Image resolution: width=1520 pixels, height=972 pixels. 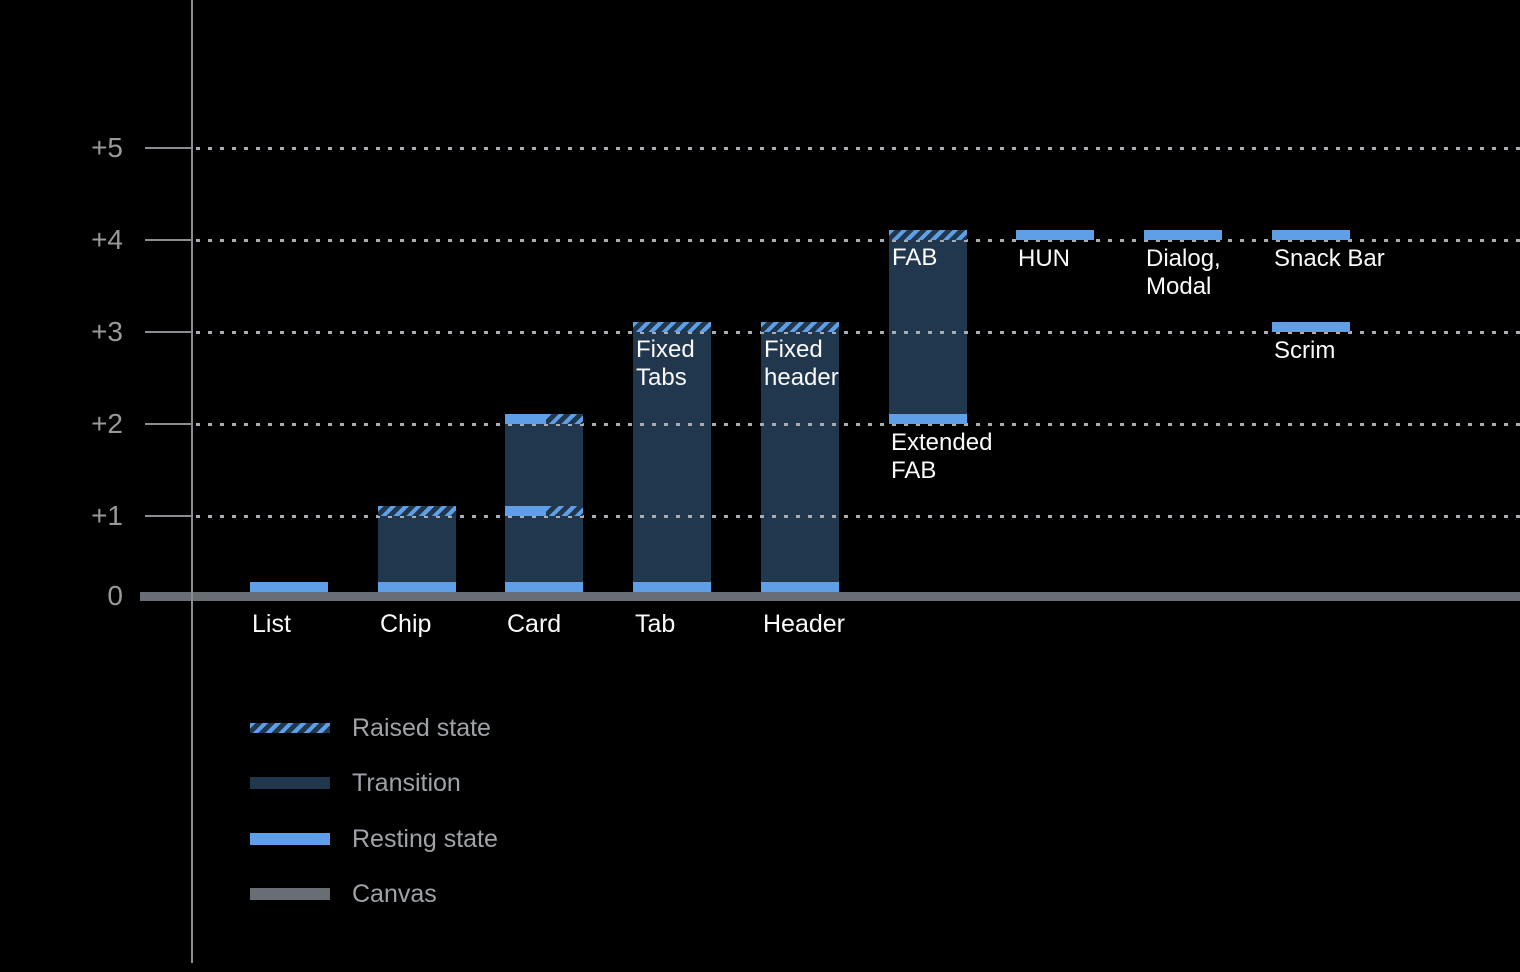 I want to click on x-axis-label-header: Header, so click(x=804, y=624).